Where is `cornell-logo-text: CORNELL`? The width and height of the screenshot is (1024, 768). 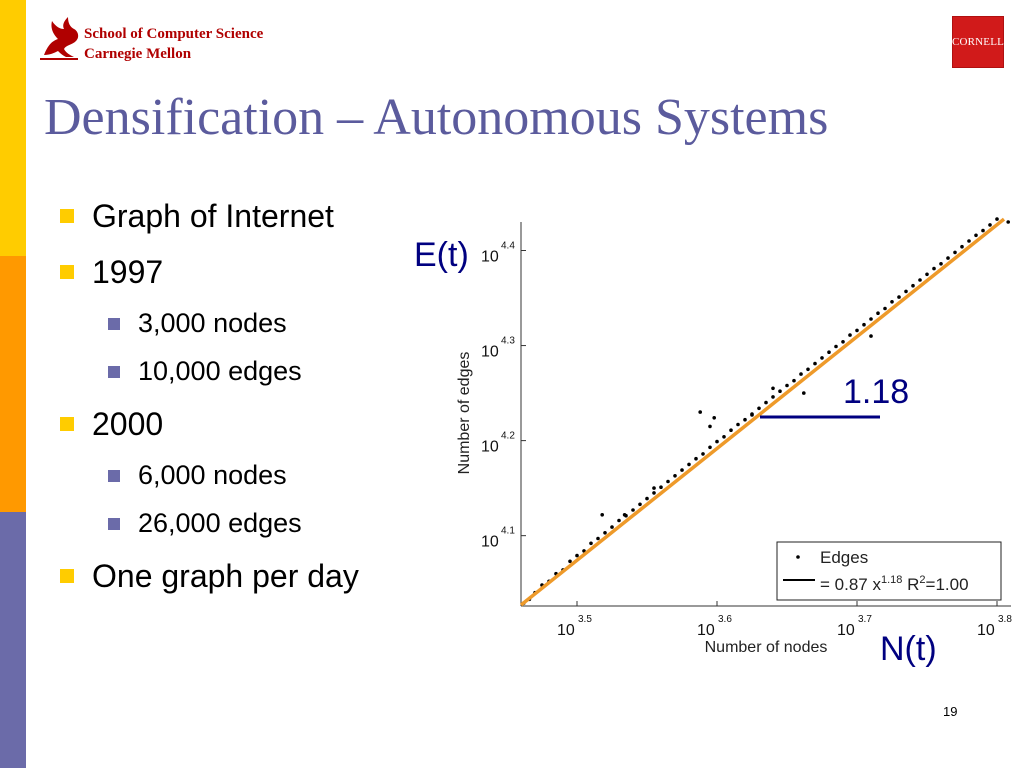 cornell-logo-text: CORNELL is located at coordinates (978, 42).